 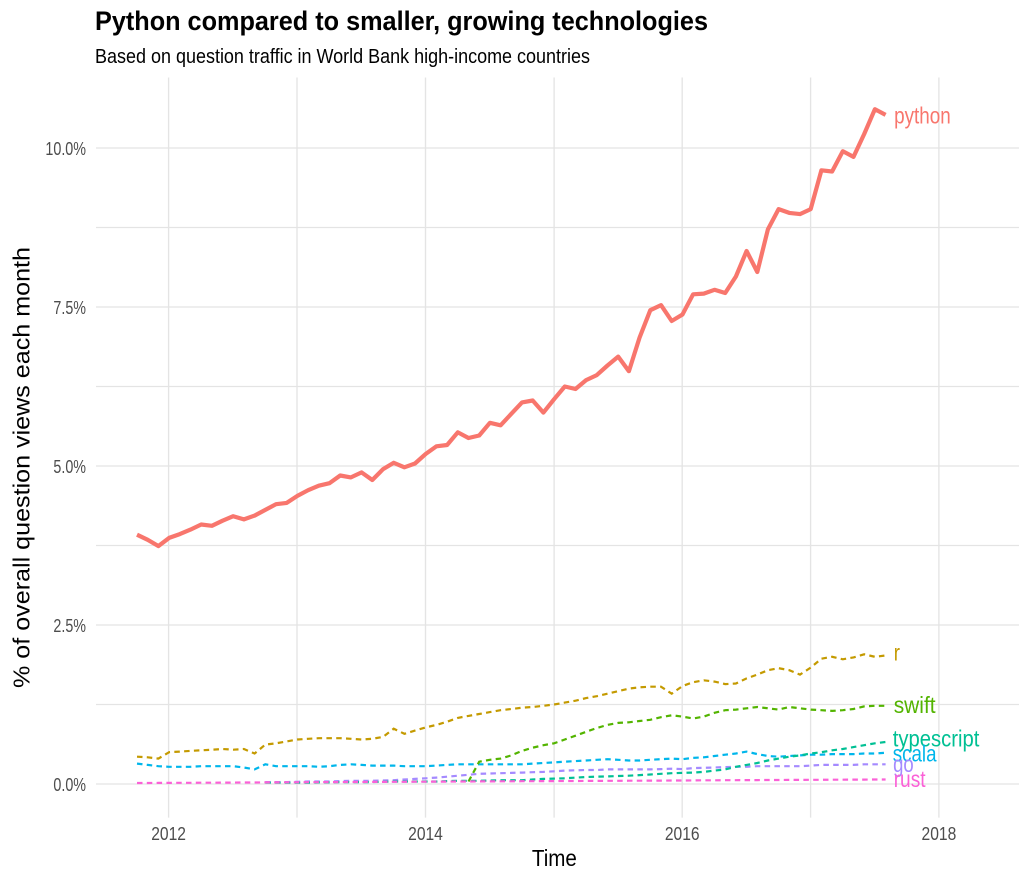 I want to click on svg-text: 2018, so click(x=939, y=834).